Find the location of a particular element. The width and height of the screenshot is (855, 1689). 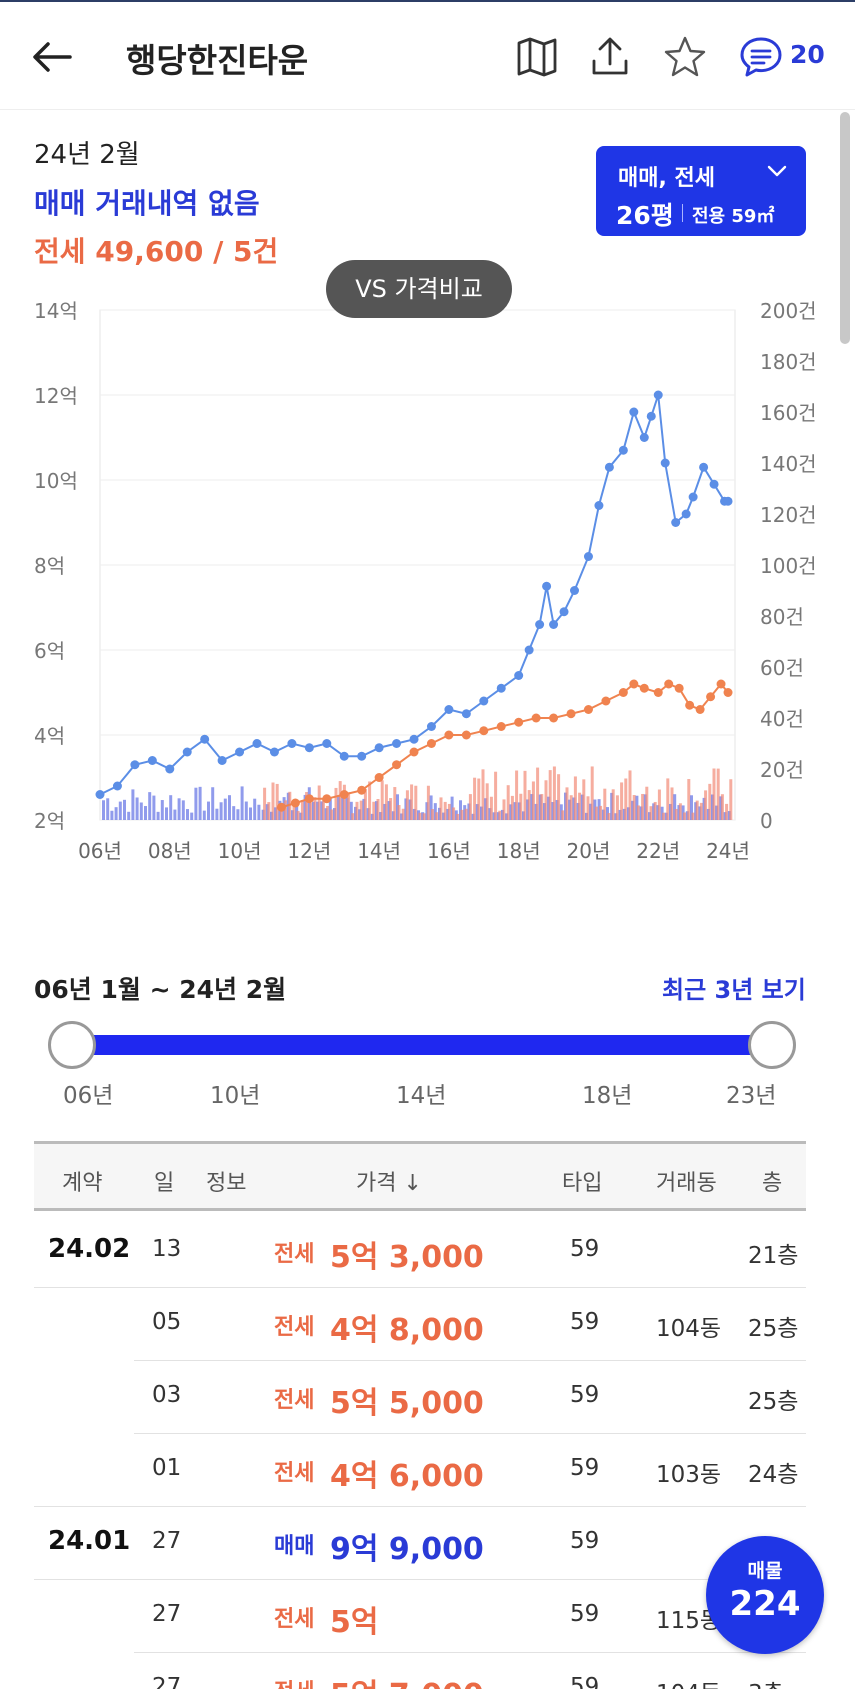

listings-button: 매물 224 is located at coordinates (765, 1595).